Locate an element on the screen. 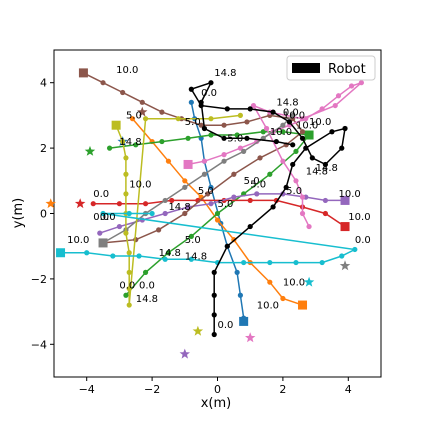 This screenshot has height=423, width=423. x-tick-label: −4 is located at coordinates (87, 389).